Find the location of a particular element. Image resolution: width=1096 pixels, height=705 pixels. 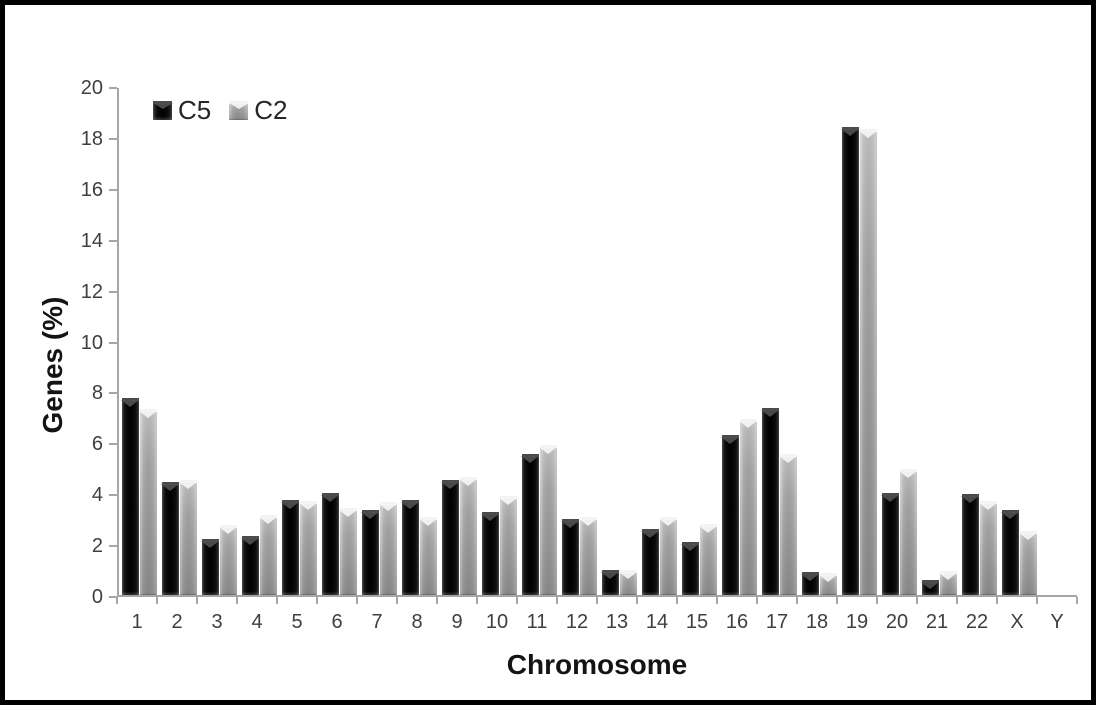

bar-c5-chr14 is located at coordinates (650, 562).